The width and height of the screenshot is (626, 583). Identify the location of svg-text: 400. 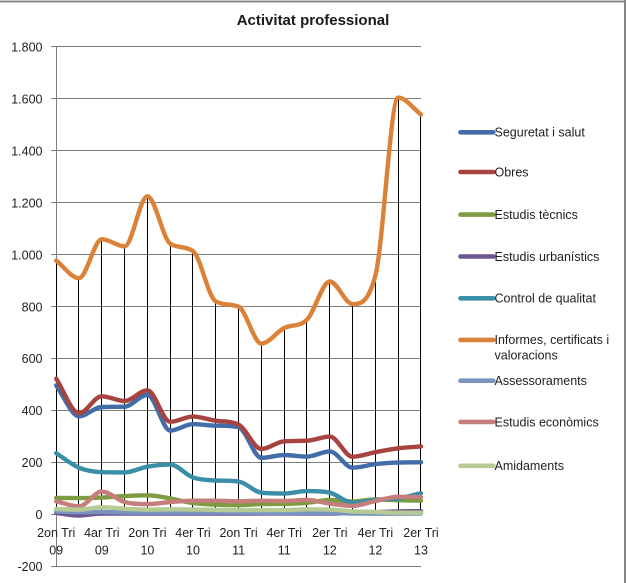
(32, 411).